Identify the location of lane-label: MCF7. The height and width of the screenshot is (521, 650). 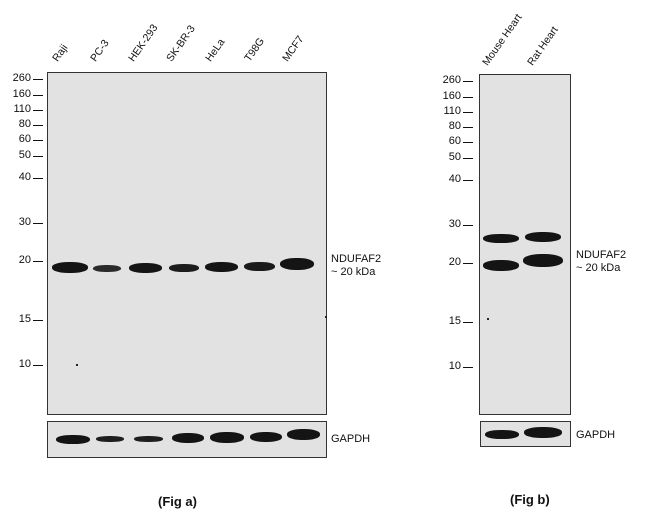
(293, 48).